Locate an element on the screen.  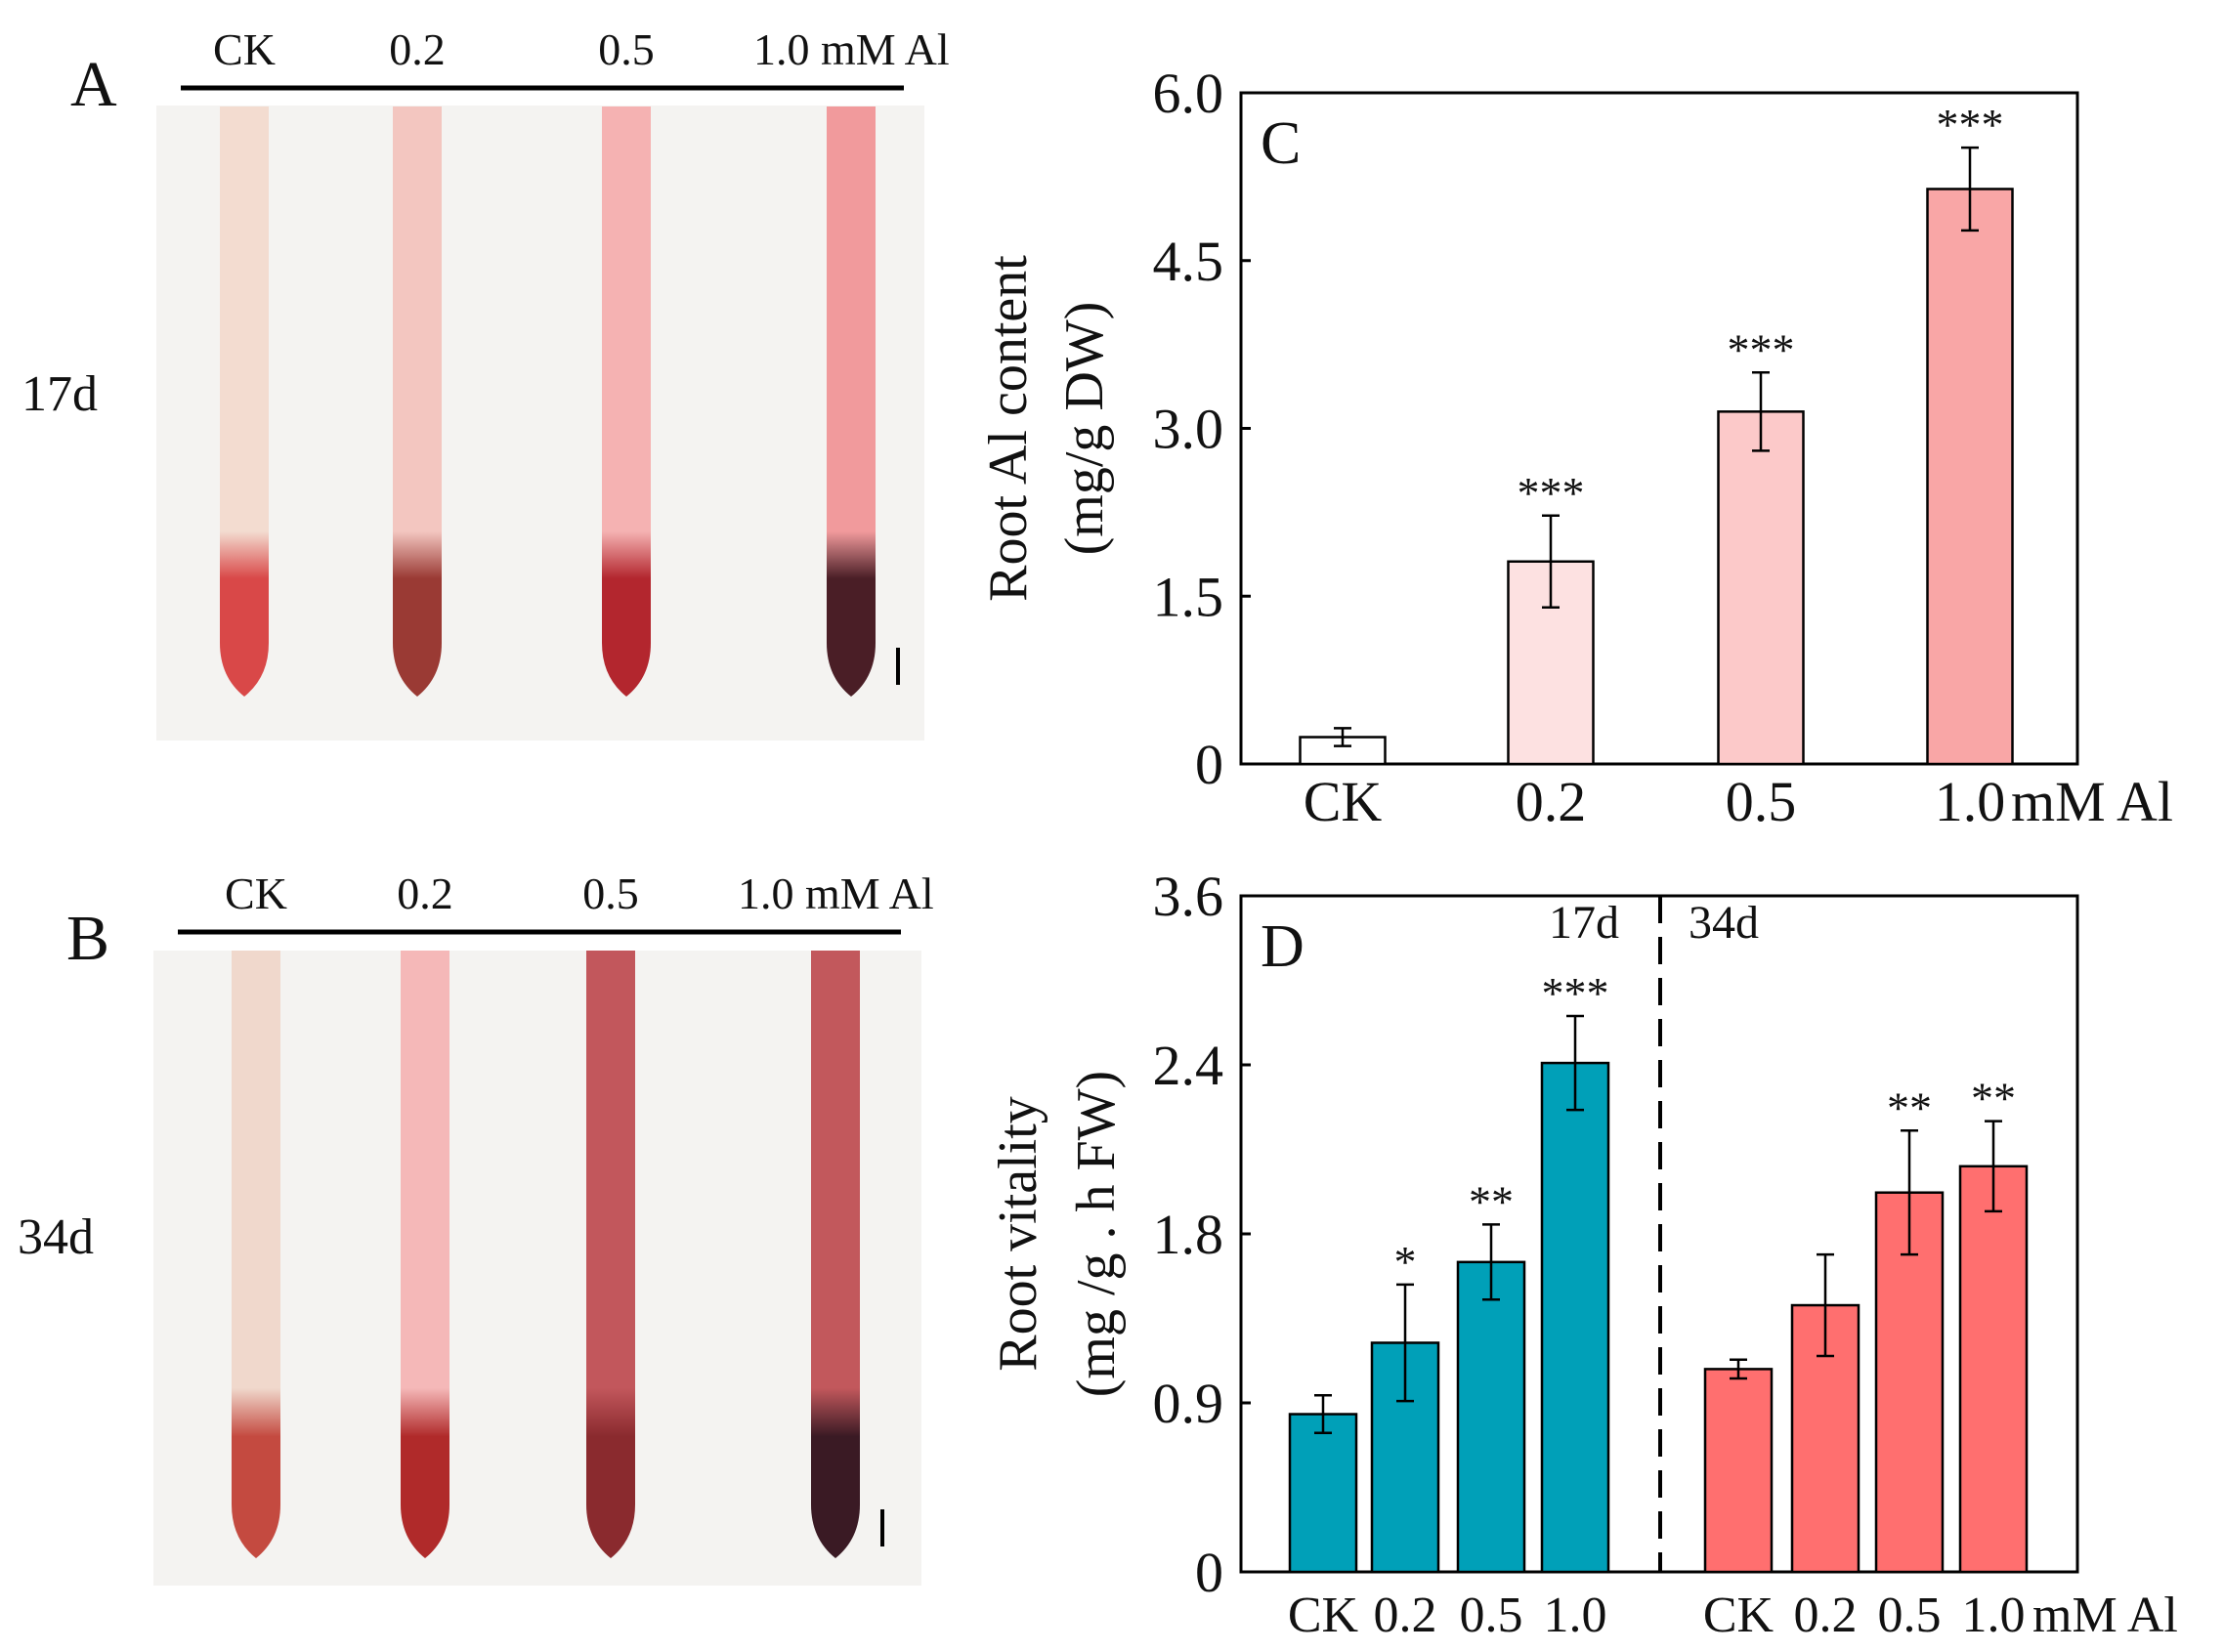
day-label-34d: 34d is located at coordinates (56, 1237).